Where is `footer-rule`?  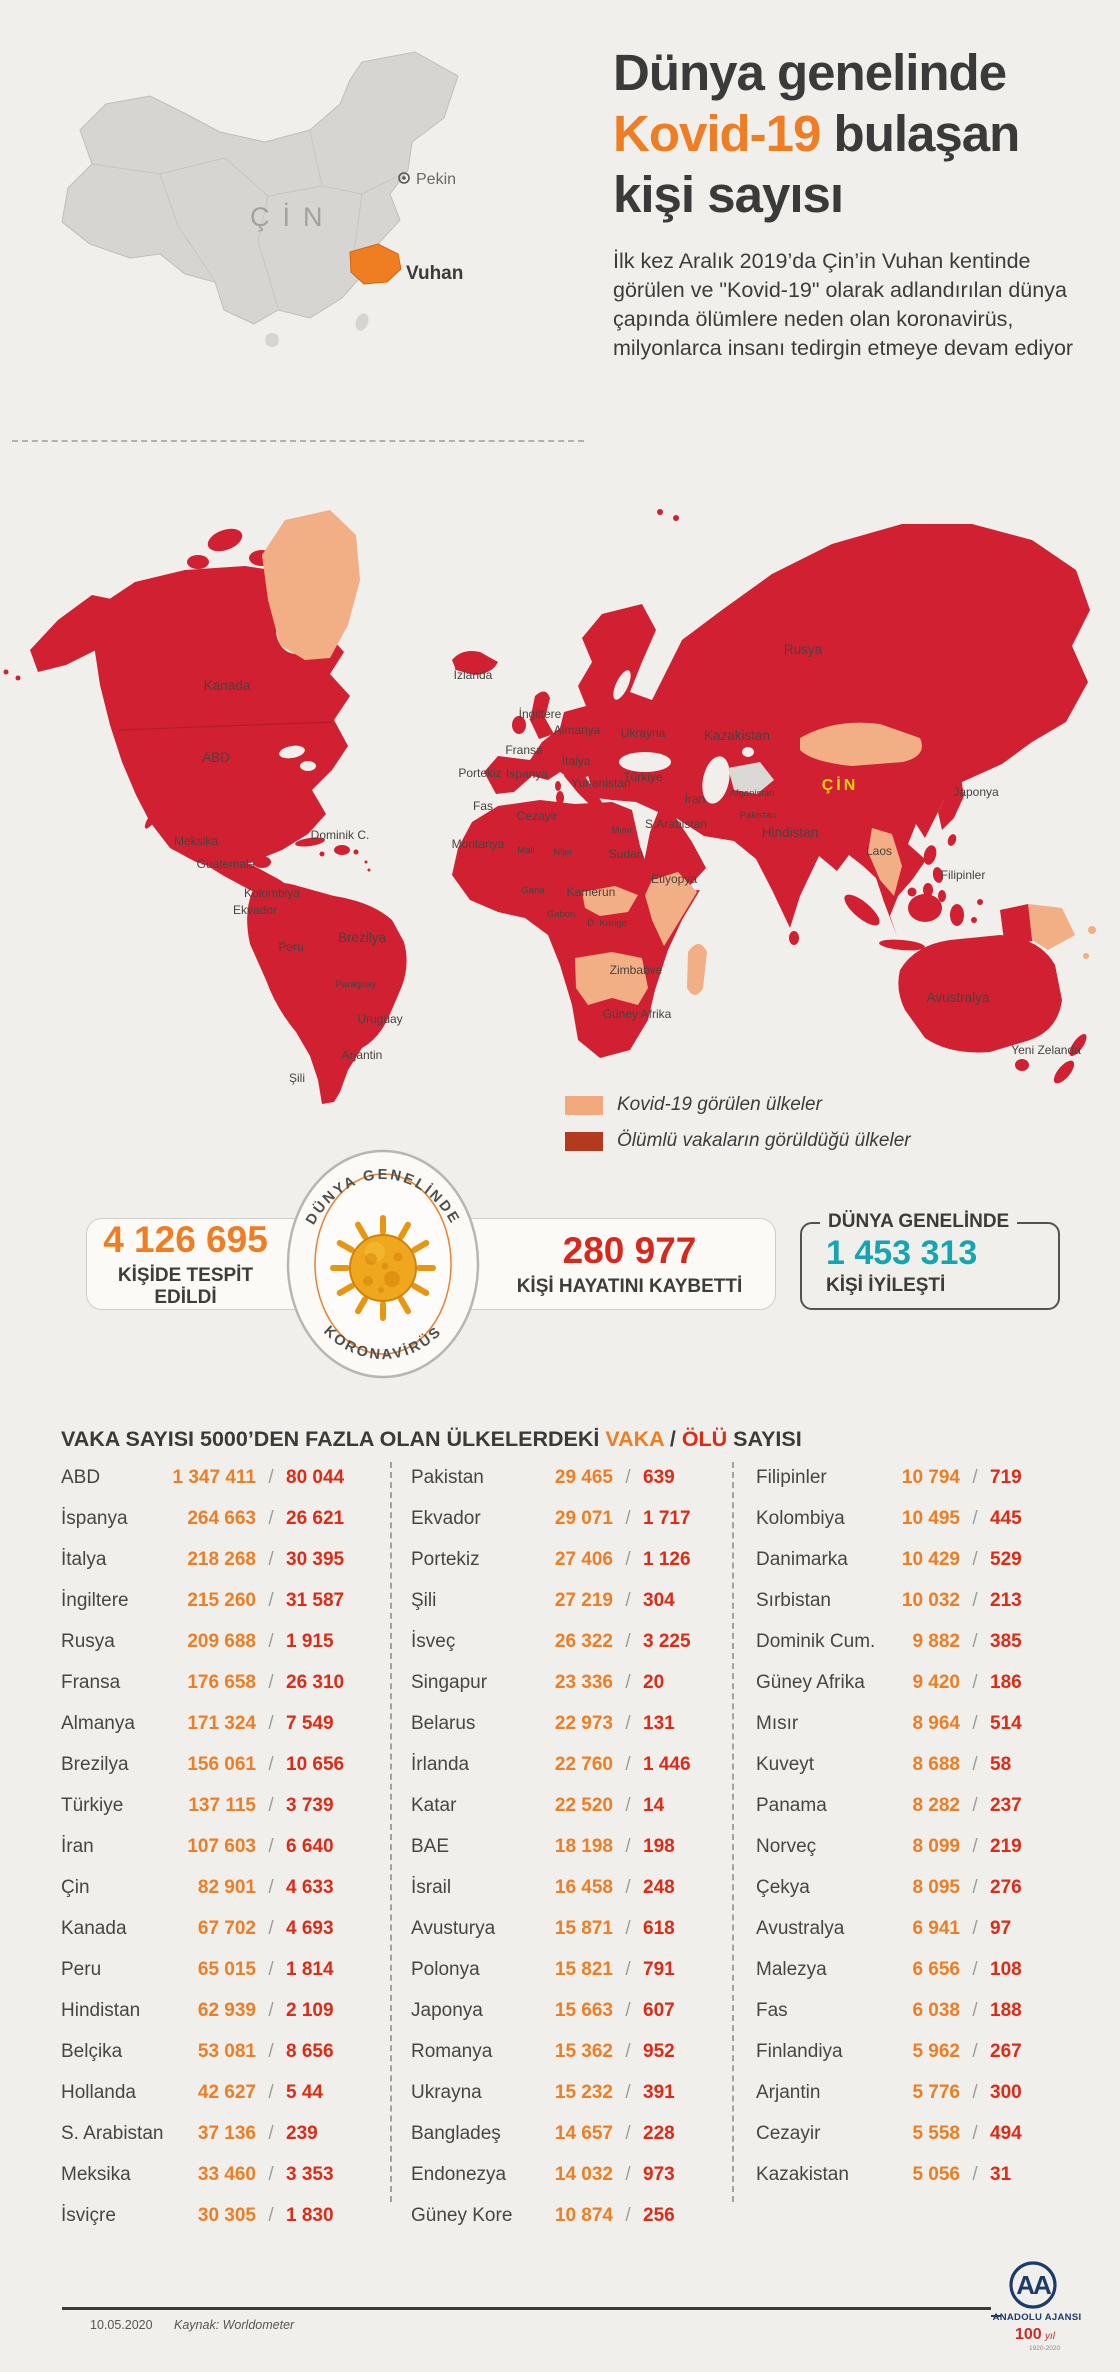 footer-rule is located at coordinates (526, 2308).